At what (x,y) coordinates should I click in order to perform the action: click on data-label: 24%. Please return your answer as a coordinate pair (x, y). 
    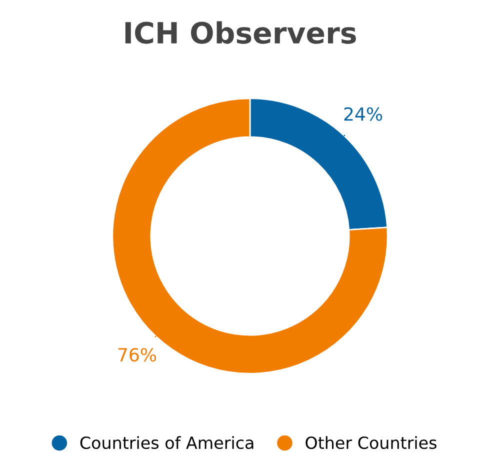
    Looking at the image, I should click on (363, 114).